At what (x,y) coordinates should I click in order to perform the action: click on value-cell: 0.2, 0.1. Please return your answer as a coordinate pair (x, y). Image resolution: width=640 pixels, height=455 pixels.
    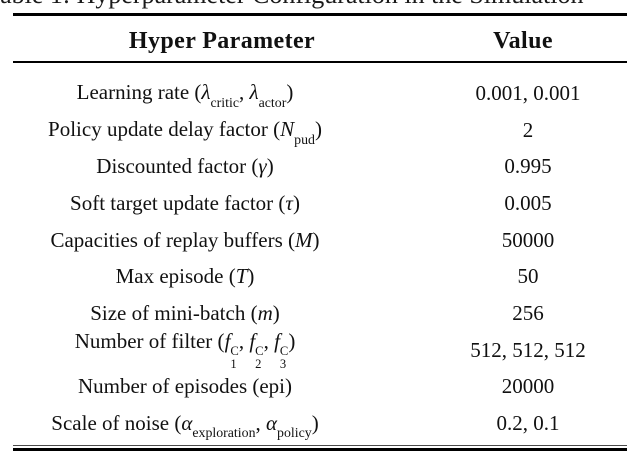
    Looking at the image, I should click on (528, 423).